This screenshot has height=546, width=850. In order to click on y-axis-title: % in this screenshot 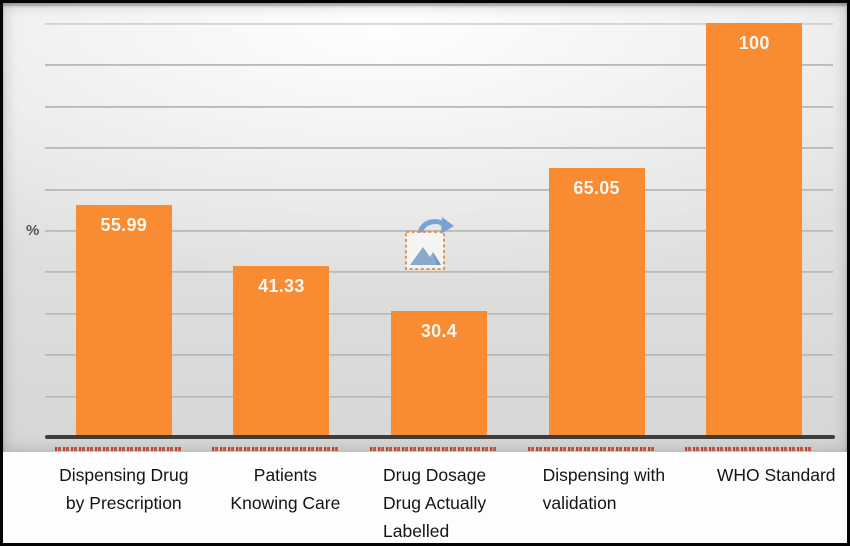, I will do `click(33, 230)`.